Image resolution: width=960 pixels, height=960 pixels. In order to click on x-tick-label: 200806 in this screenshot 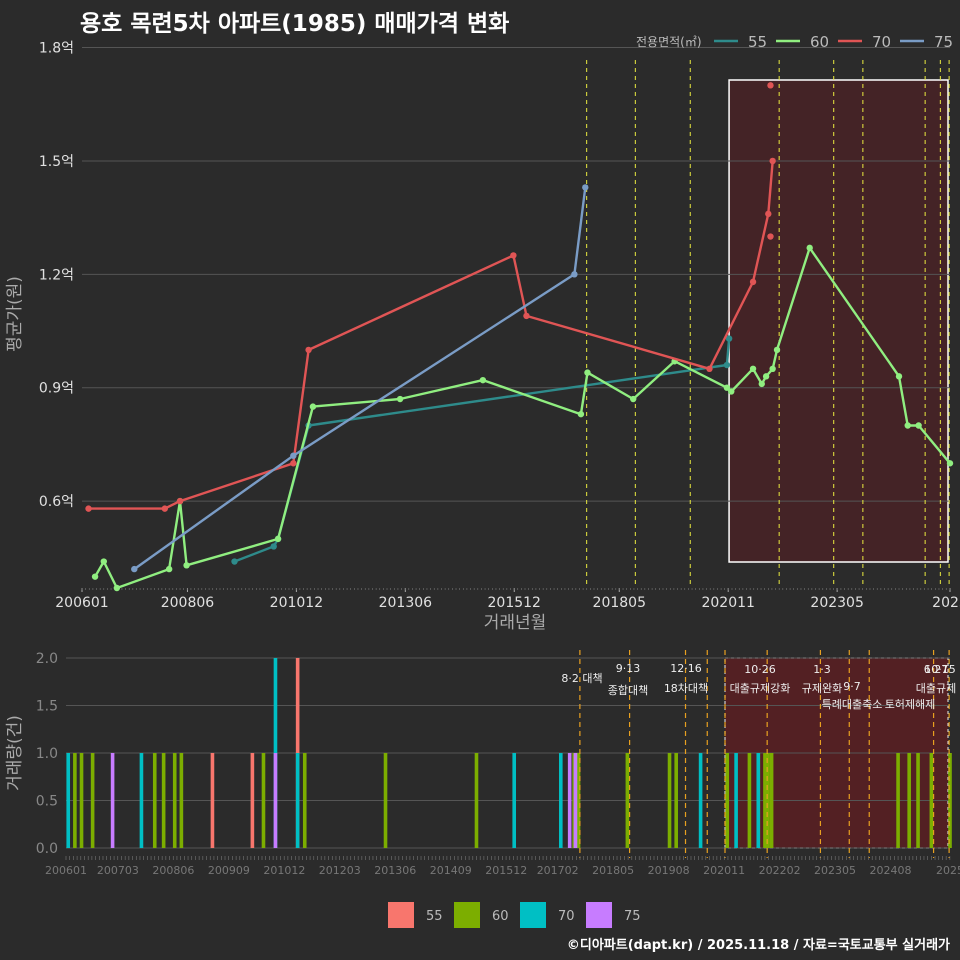, I will do `click(188, 603)`.